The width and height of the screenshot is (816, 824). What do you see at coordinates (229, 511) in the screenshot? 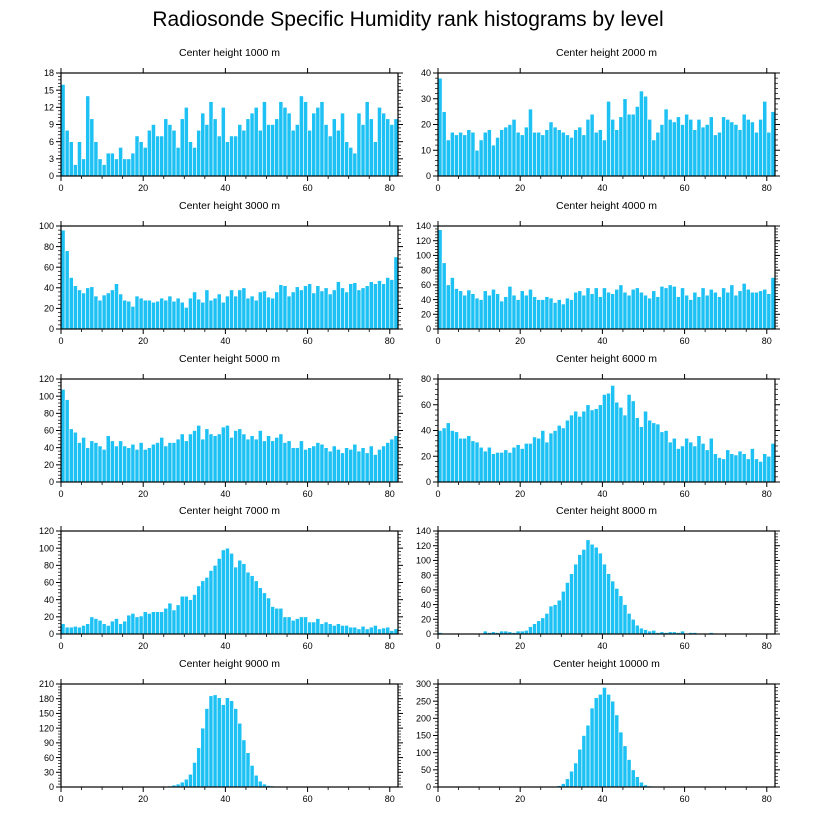
I see `panel-title: Center height 7000 m` at bounding box center [229, 511].